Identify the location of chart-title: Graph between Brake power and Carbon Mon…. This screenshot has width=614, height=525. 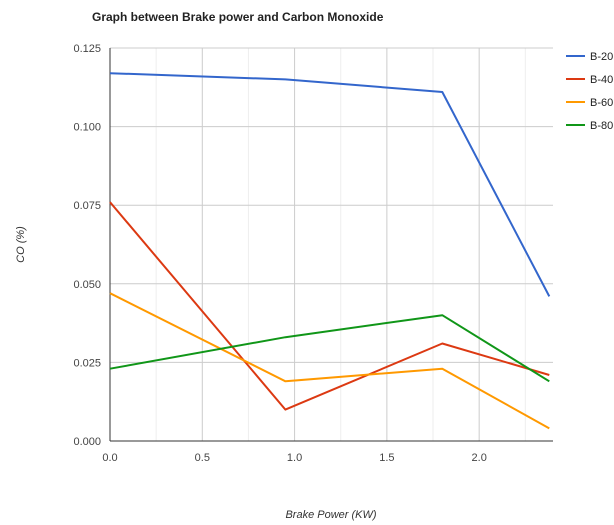
(238, 17).